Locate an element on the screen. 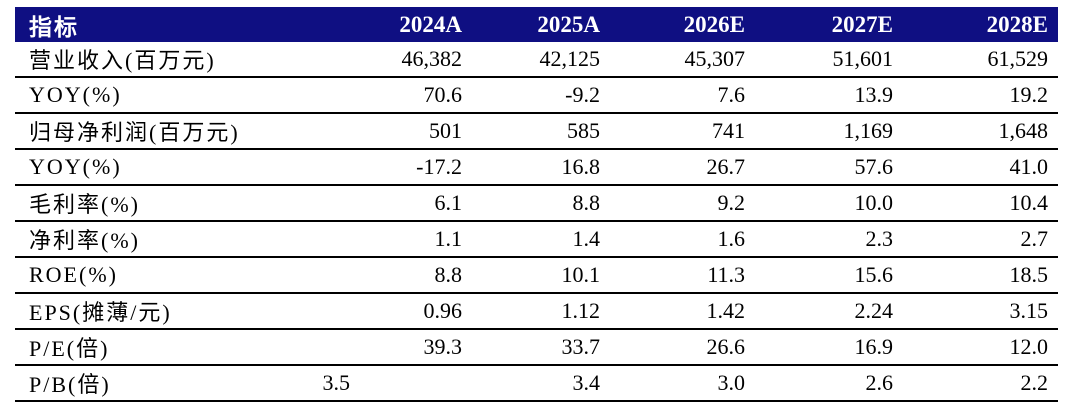 Image resolution: width=1071 pixels, height=408 pixels. cell-value: 2.24 is located at coordinates (874, 310).